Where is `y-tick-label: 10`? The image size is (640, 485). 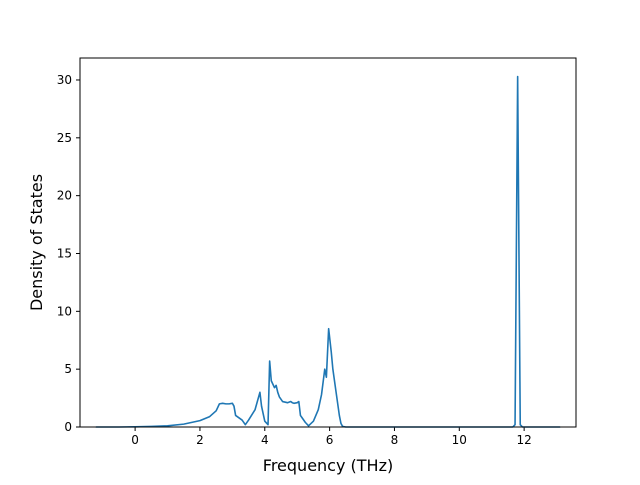 y-tick-label: 10 is located at coordinates (64, 311).